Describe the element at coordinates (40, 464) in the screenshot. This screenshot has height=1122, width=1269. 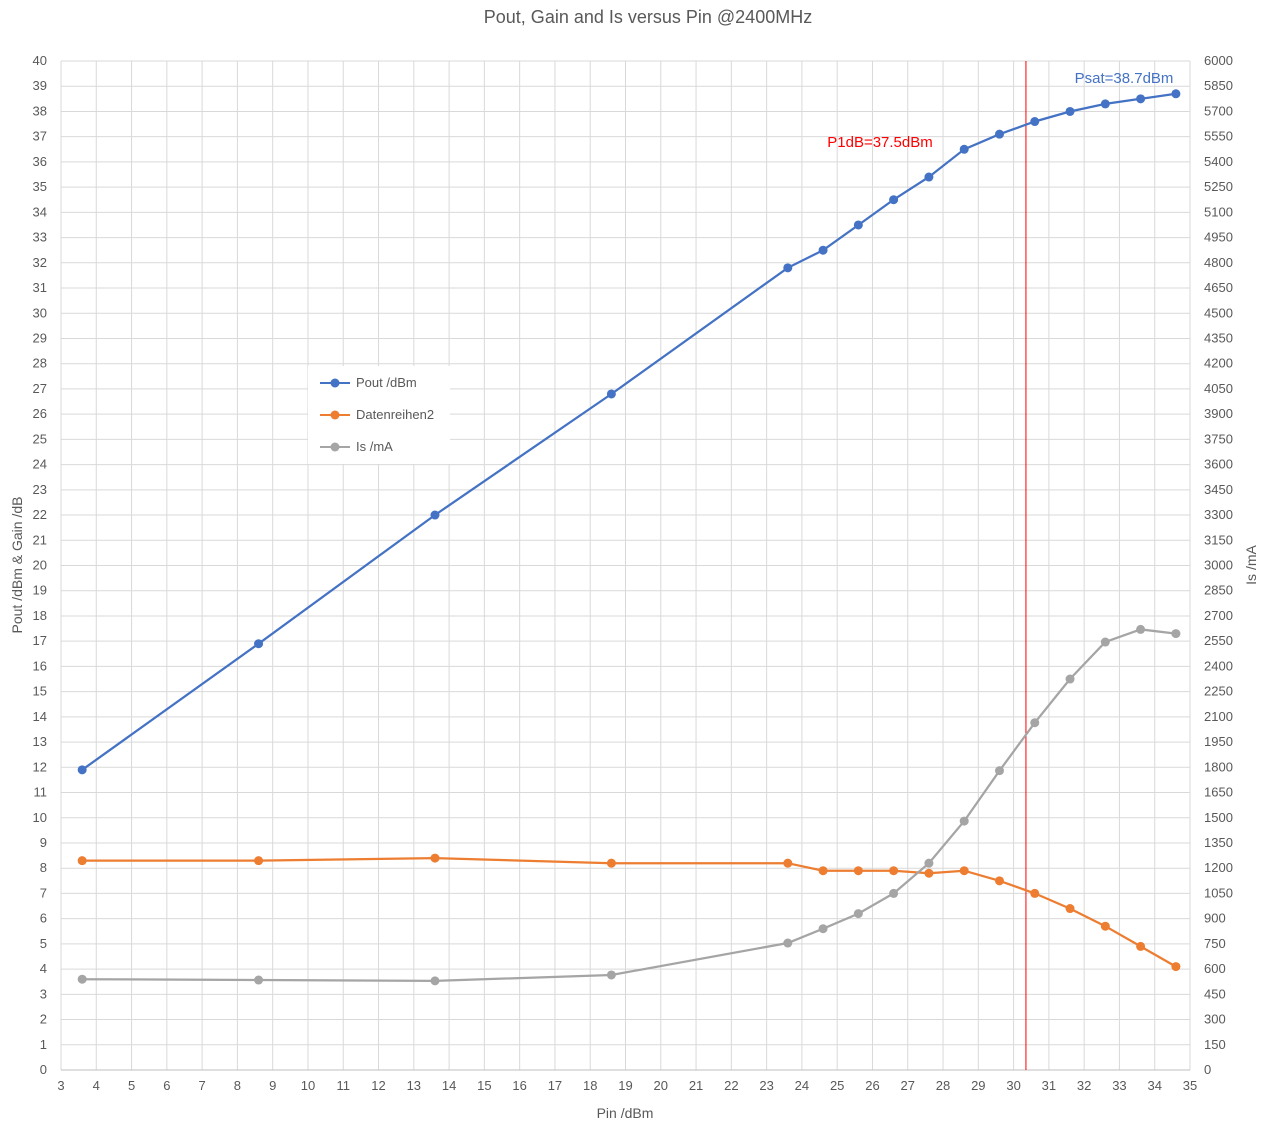
I see `y-tick-label: 24` at that location.